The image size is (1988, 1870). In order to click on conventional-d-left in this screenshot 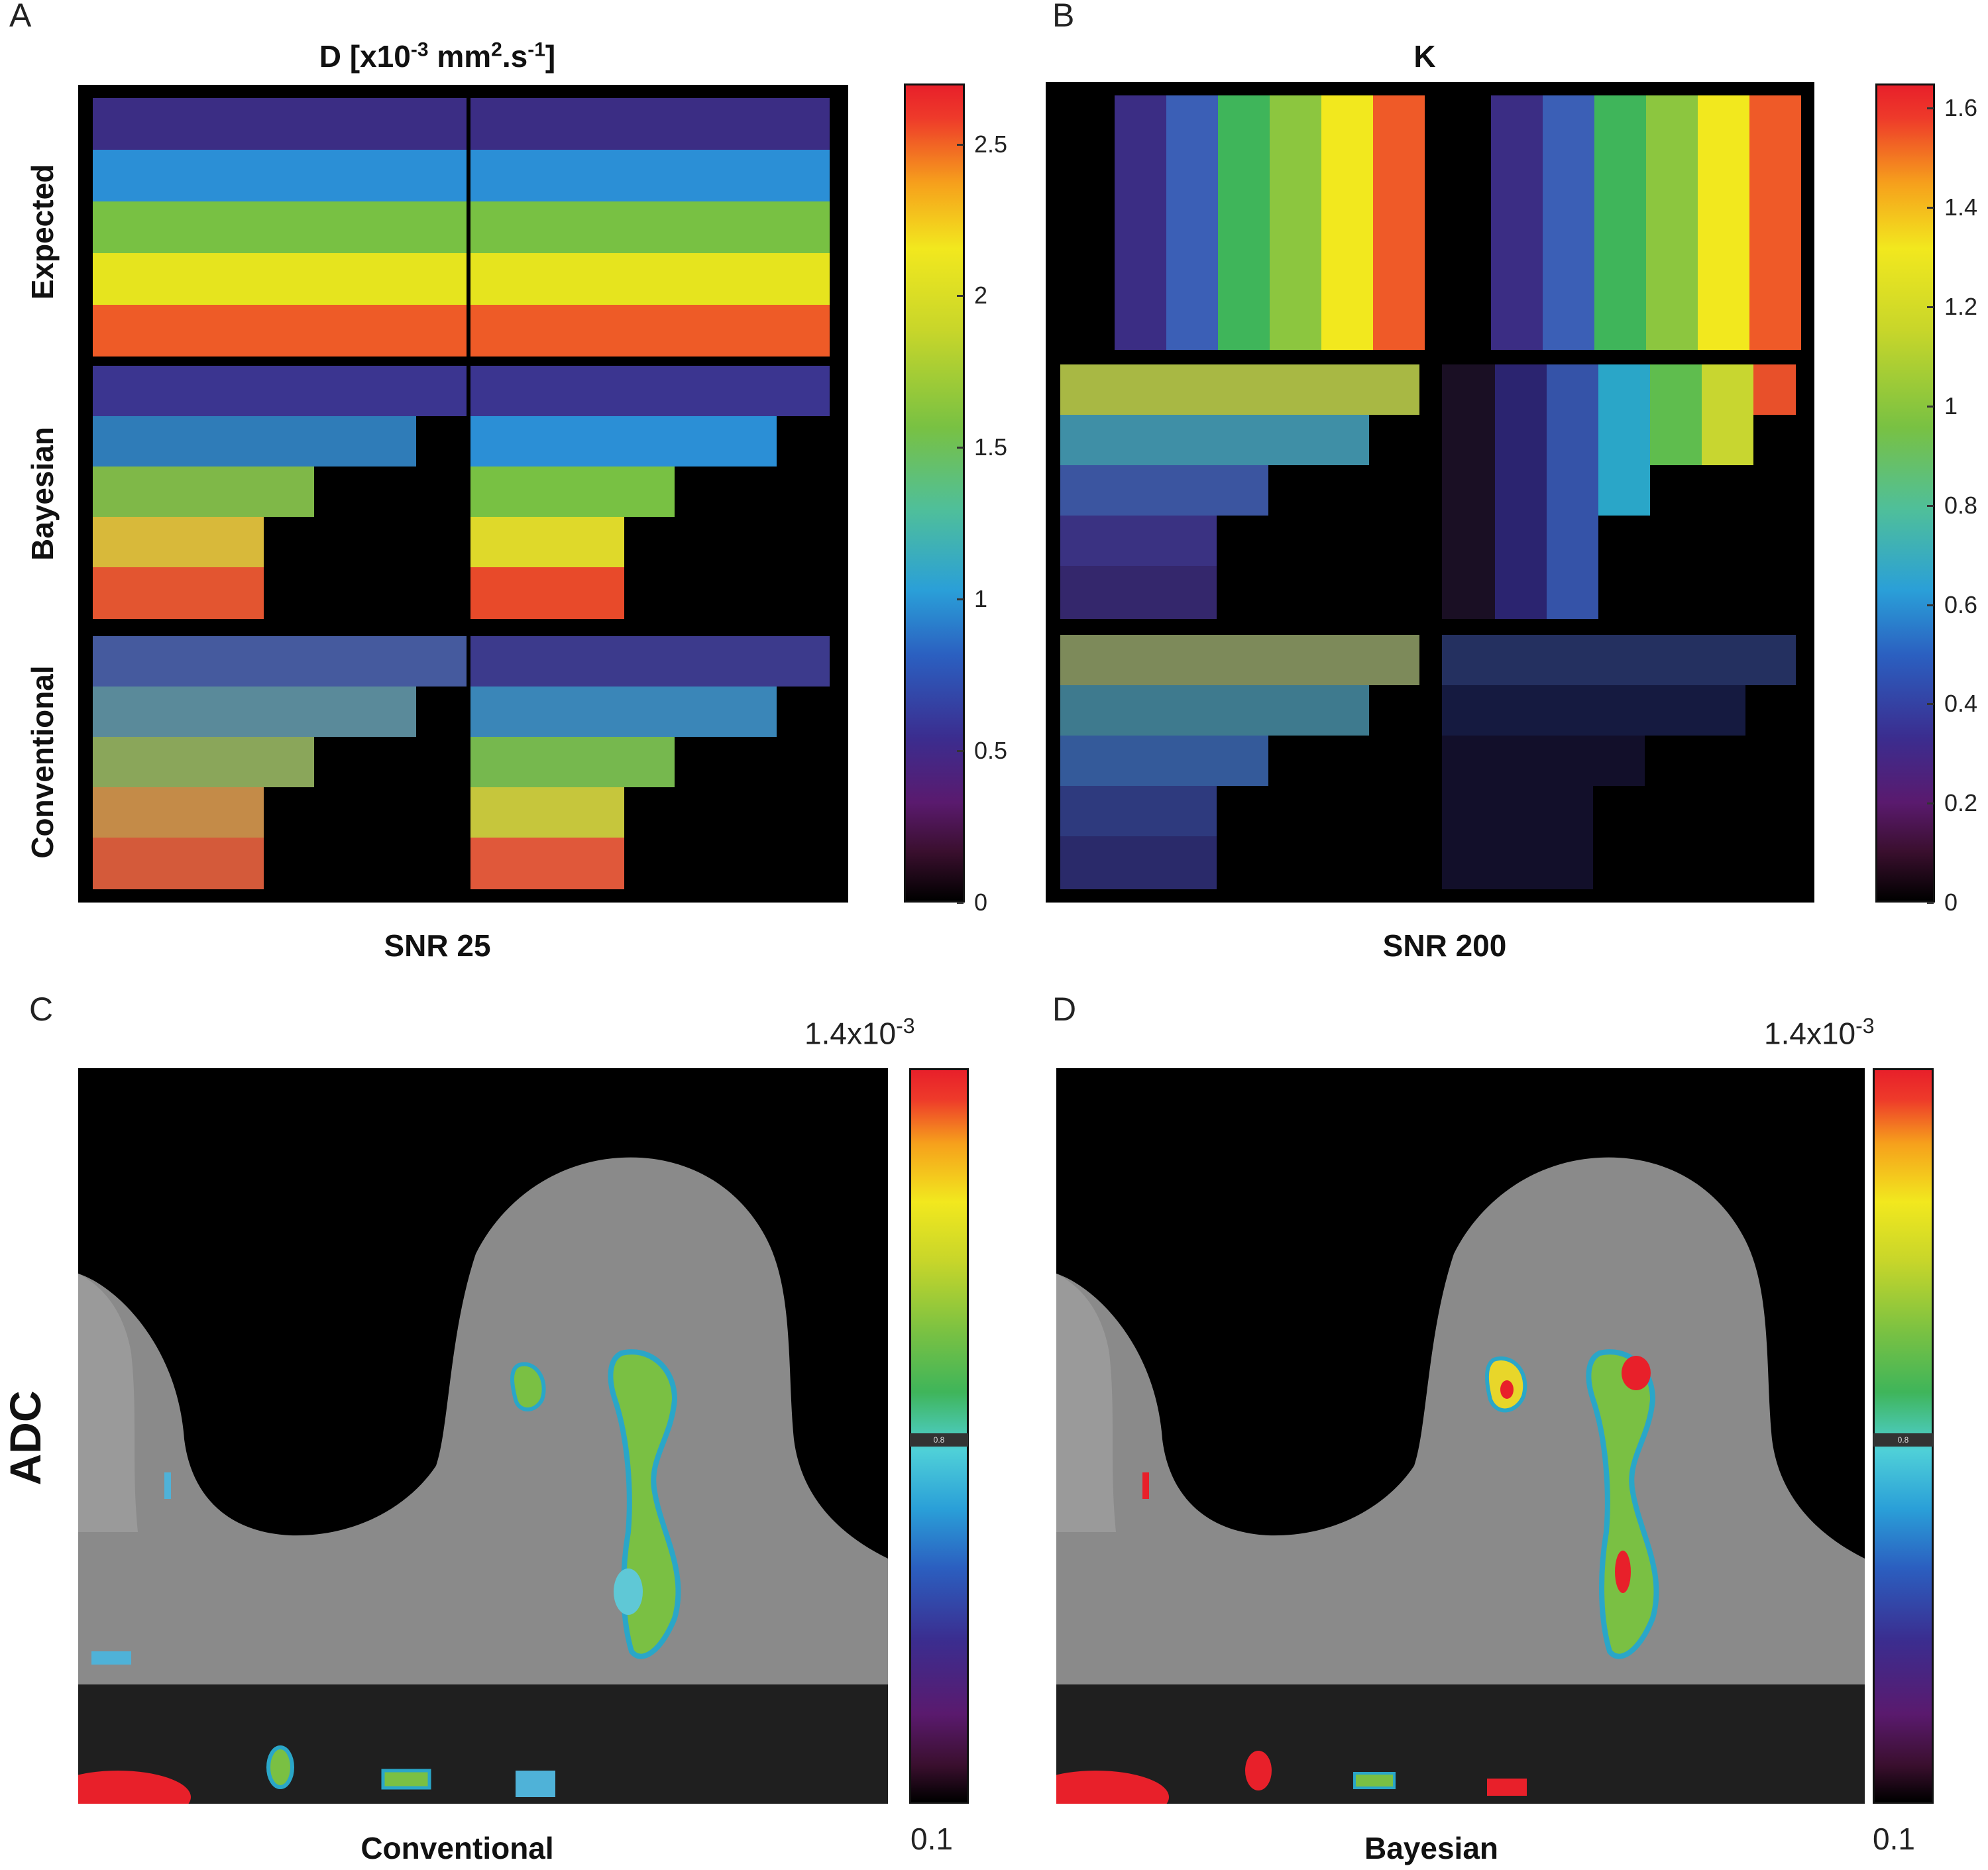, I will do `click(280, 763)`.